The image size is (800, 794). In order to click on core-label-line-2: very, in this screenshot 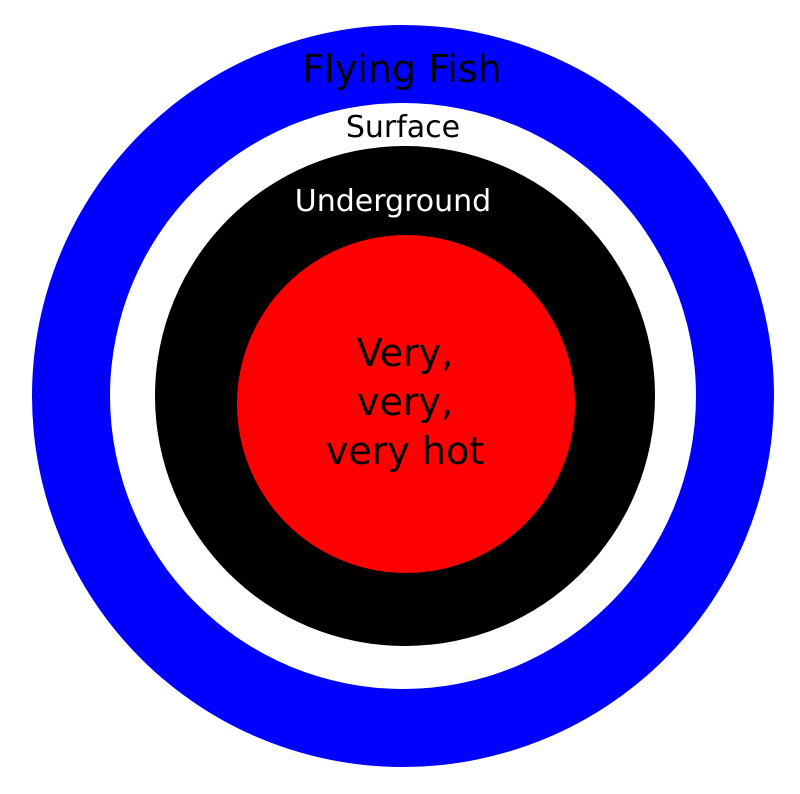, I will do `click(405, 402)`.